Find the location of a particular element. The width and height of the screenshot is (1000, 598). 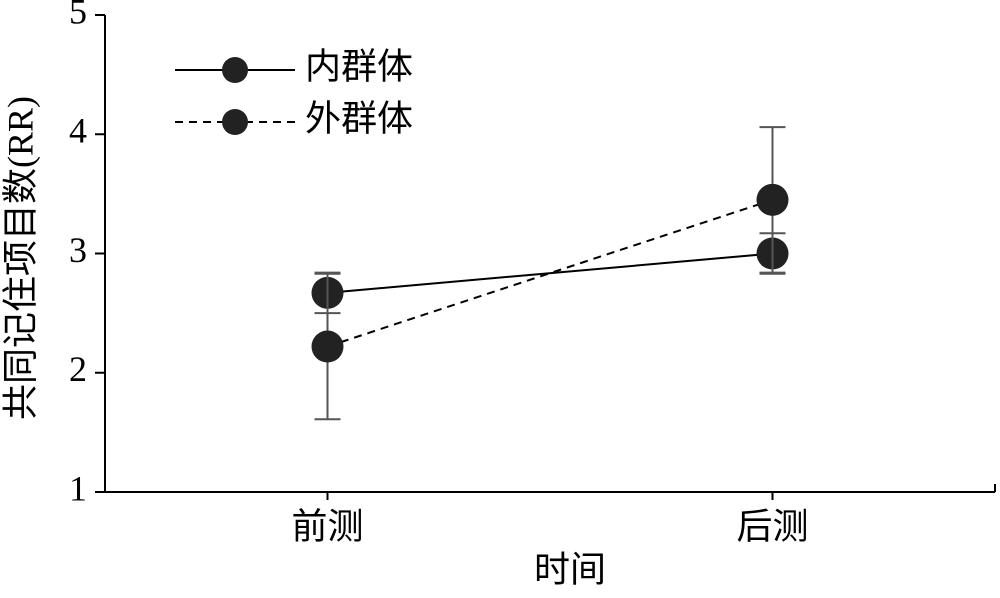

x-axis-label: 时间 is located at coordinates (570, 569).